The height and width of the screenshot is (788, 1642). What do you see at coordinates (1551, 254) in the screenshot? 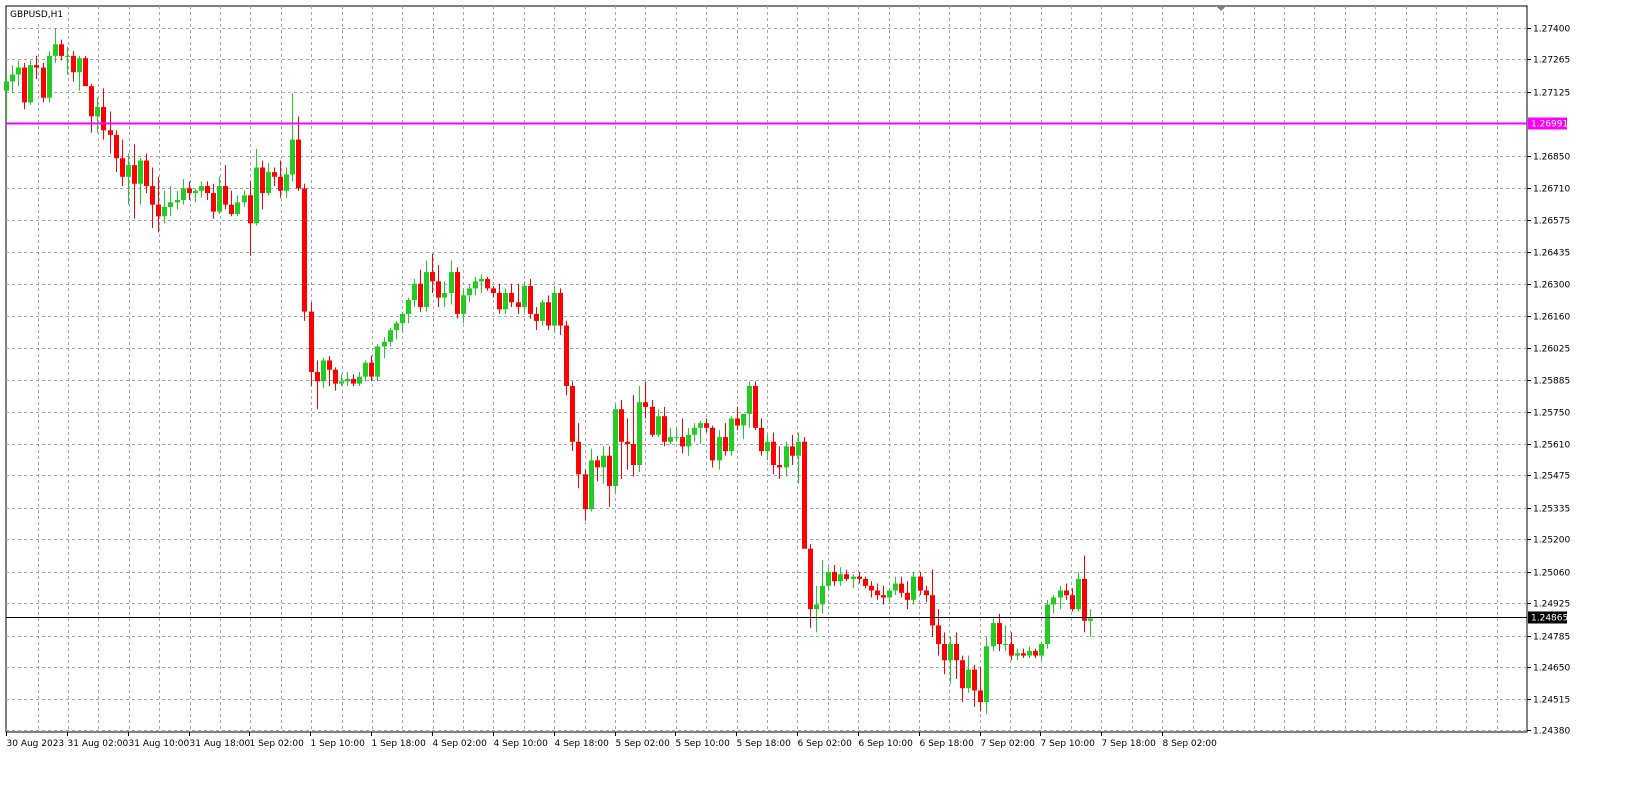
I see `y-tick-label: 1.26435` at bounding box center [1551, 254].